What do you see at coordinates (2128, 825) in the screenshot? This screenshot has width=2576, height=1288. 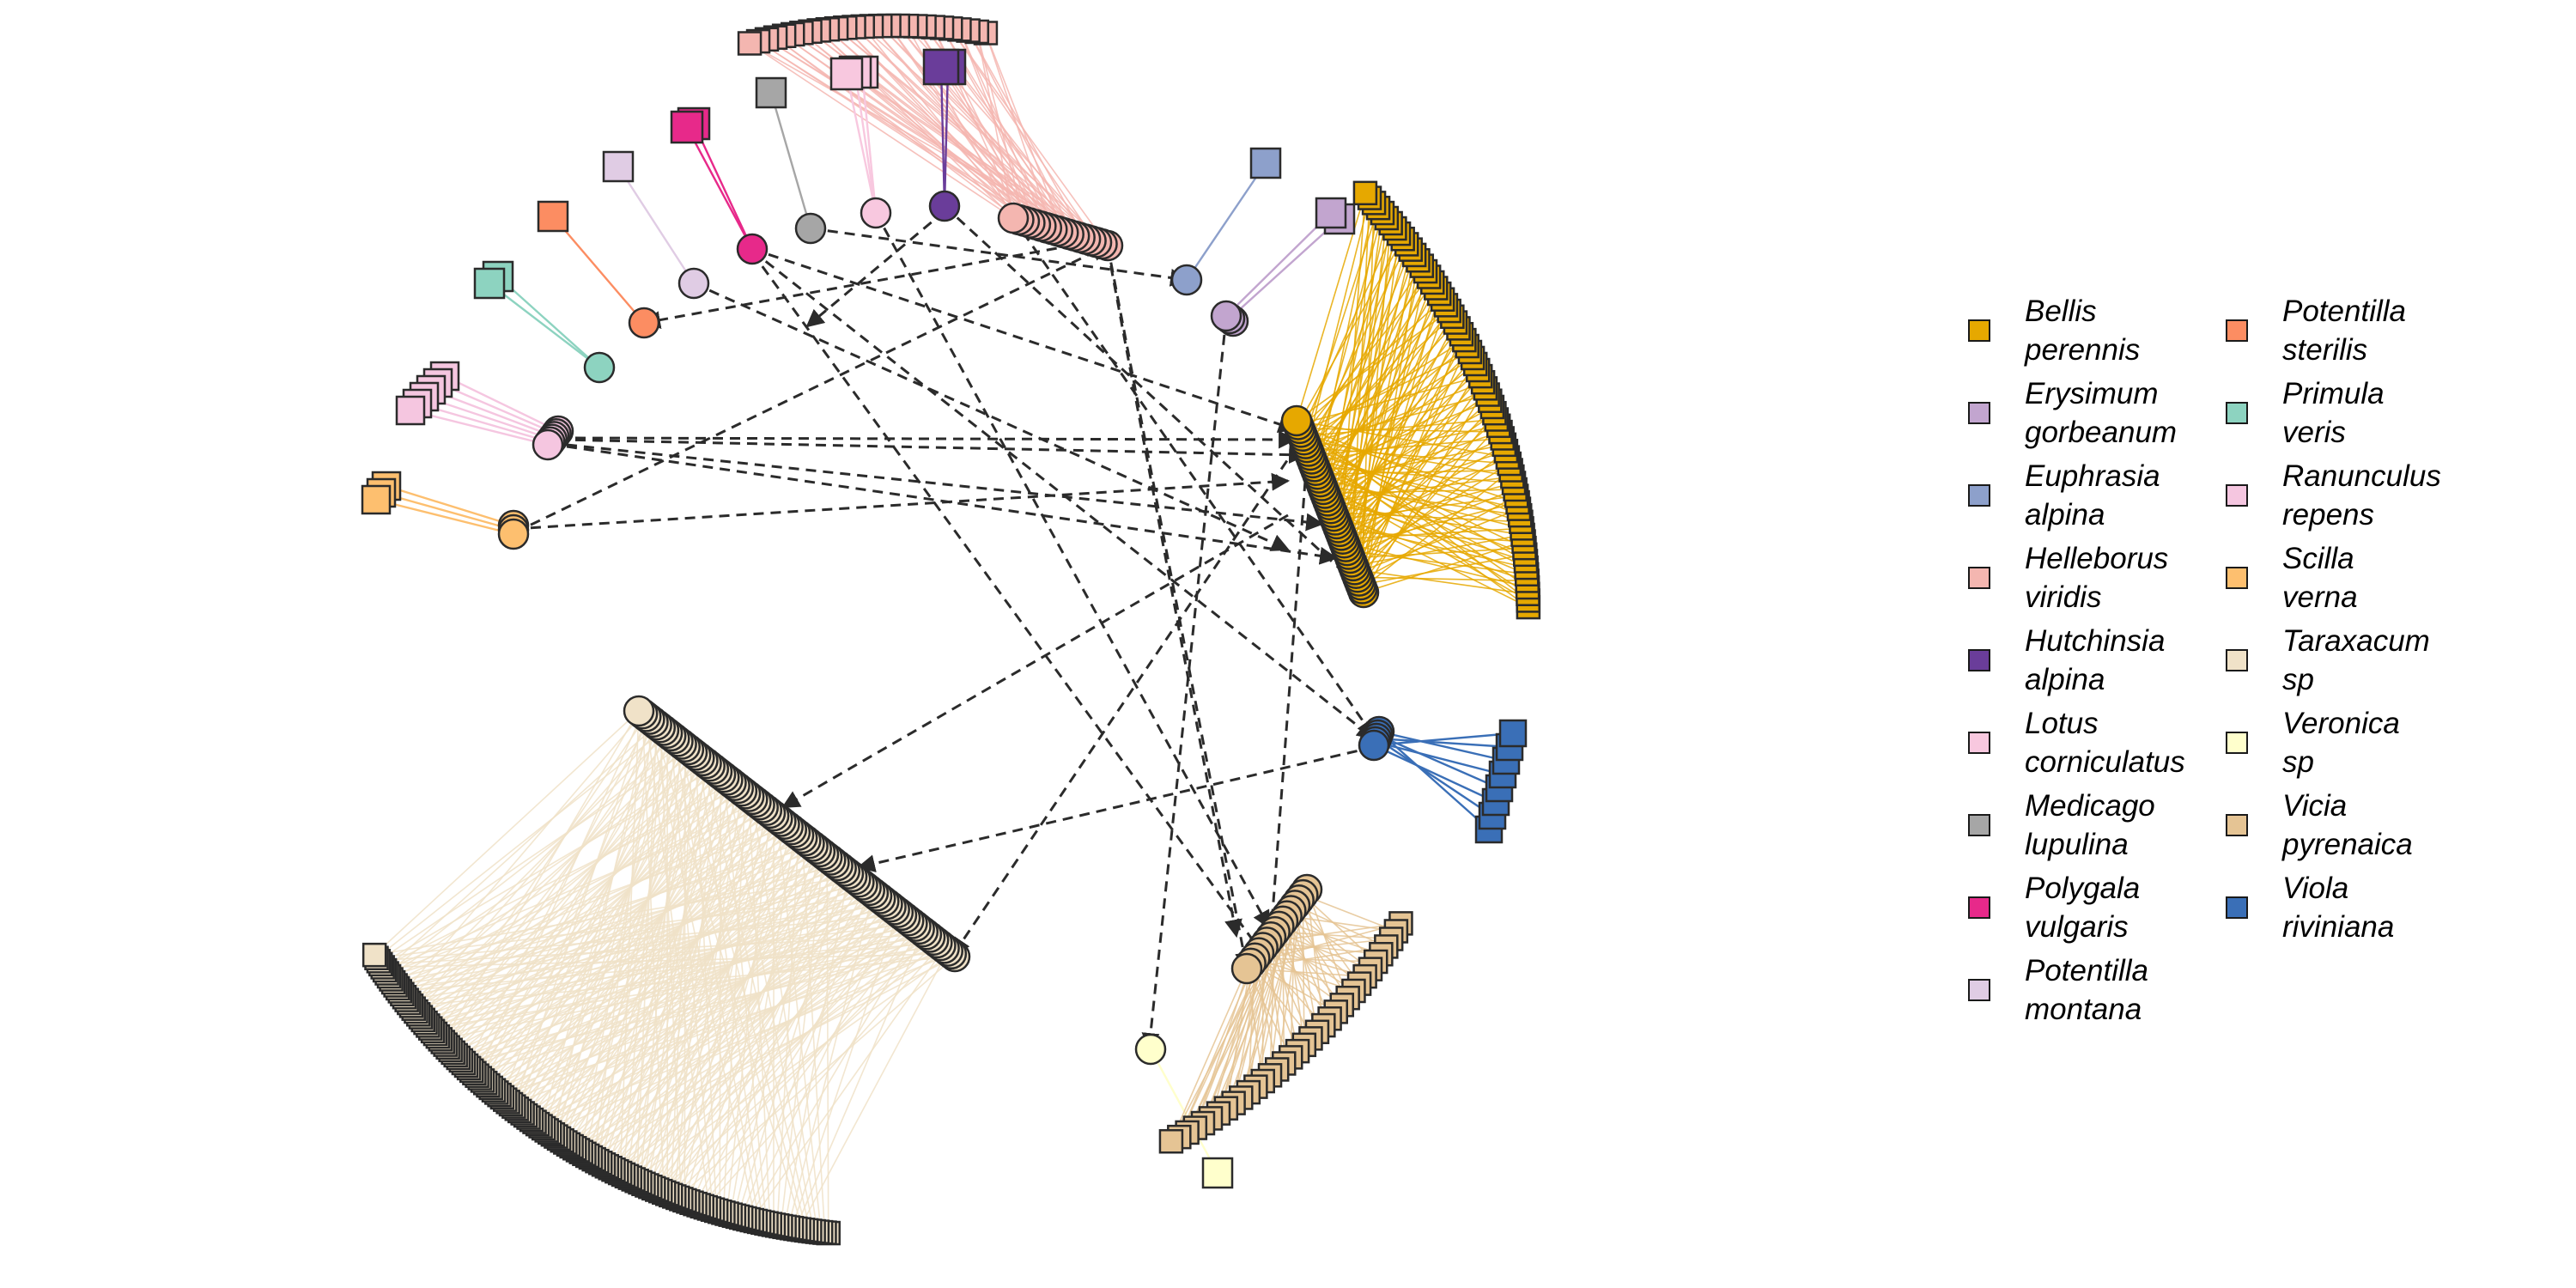 I see `legend-label: Medicago lupulina` at bounding box center [2128, 825].